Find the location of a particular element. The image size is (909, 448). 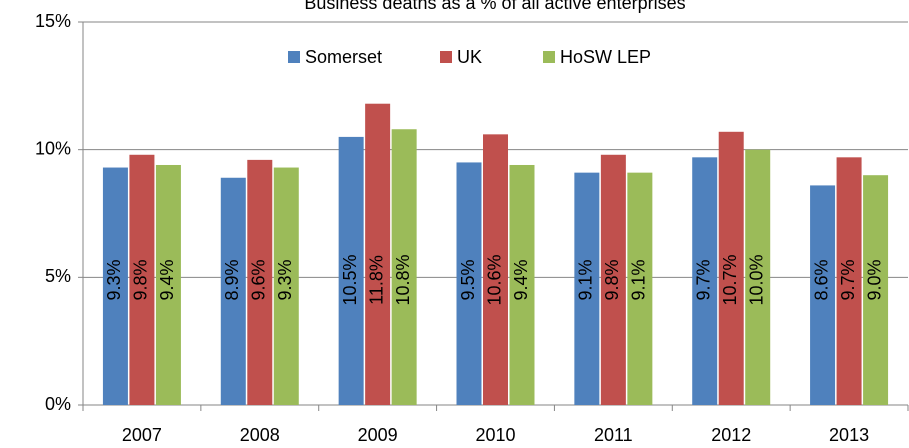

data-label: 10.7% is located at coordinates (730, 279).